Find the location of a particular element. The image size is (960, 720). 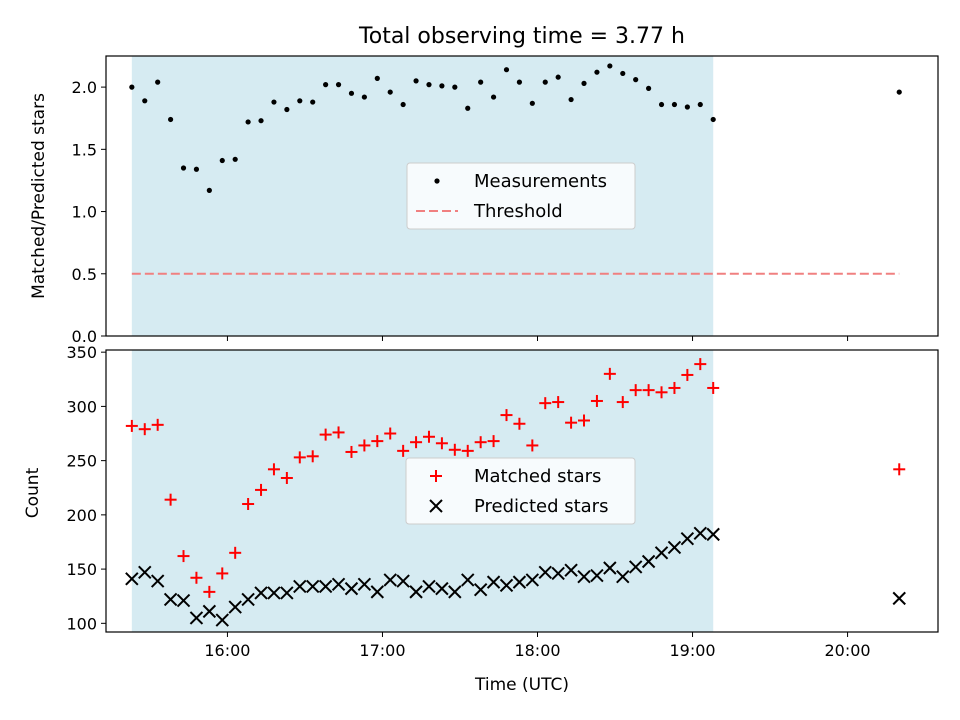

x-tick-label: 19:00 is located at coordinates (692, 650).